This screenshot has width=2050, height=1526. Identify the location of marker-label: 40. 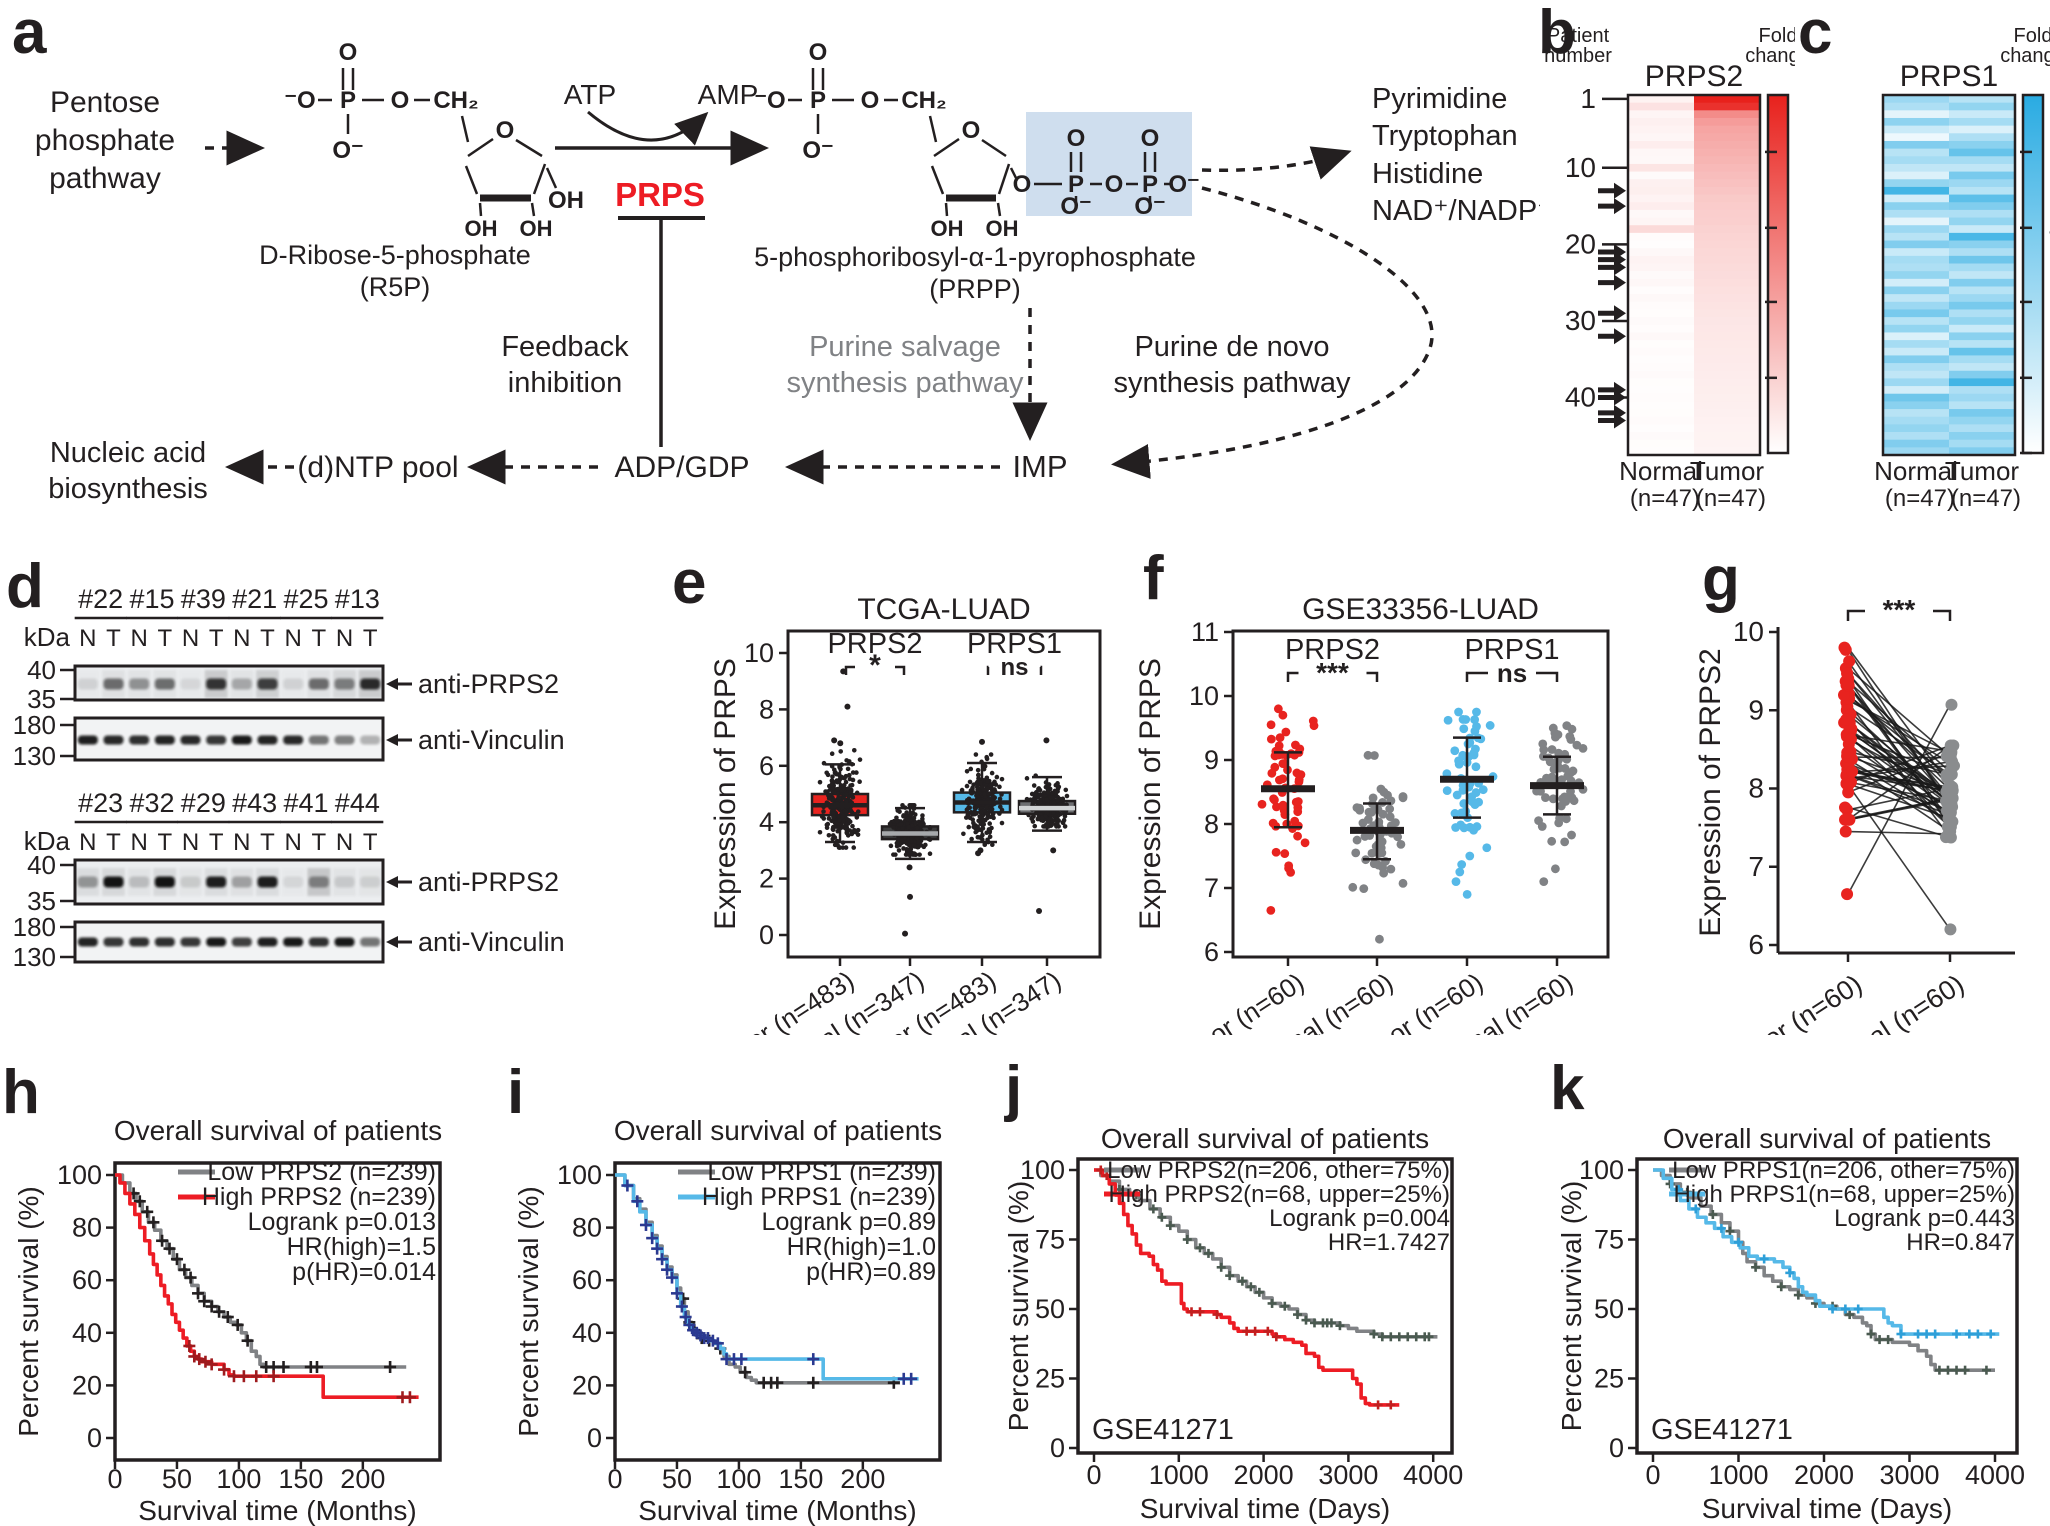
(41, 865).